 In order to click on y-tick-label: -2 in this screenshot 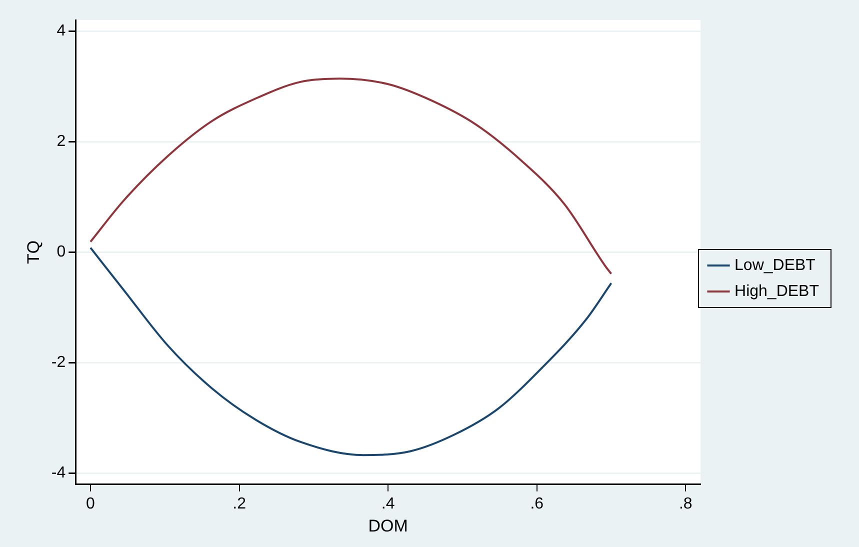, I will do `click(58, 363)`.